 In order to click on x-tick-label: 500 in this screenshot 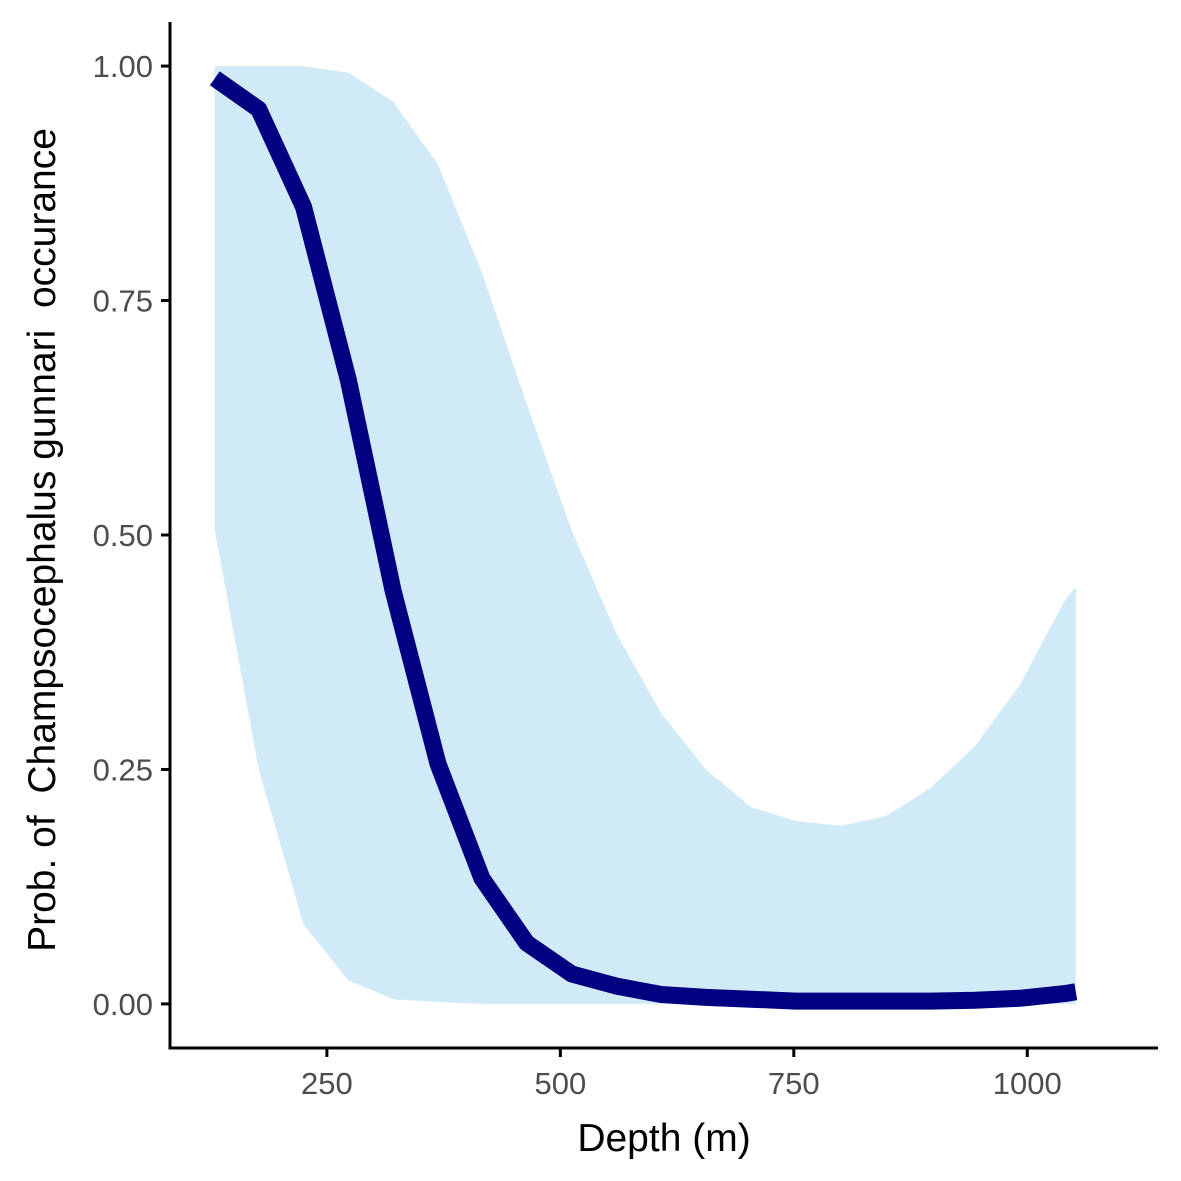, I will do `click(560, 1083)`.